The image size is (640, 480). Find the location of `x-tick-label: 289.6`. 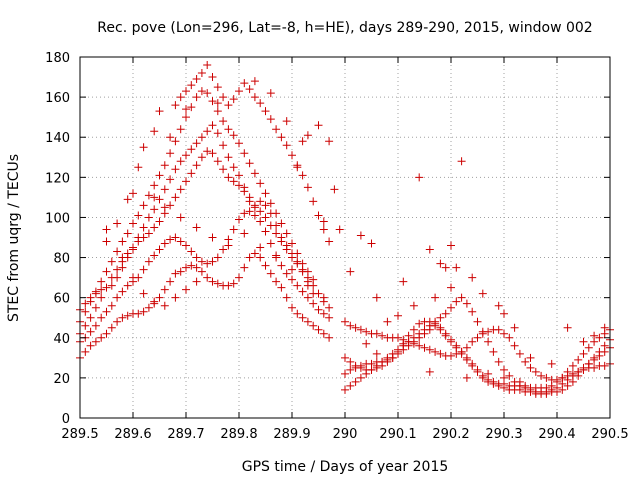

x-tick-label: 289.6 is located at coordinates (132, 434).